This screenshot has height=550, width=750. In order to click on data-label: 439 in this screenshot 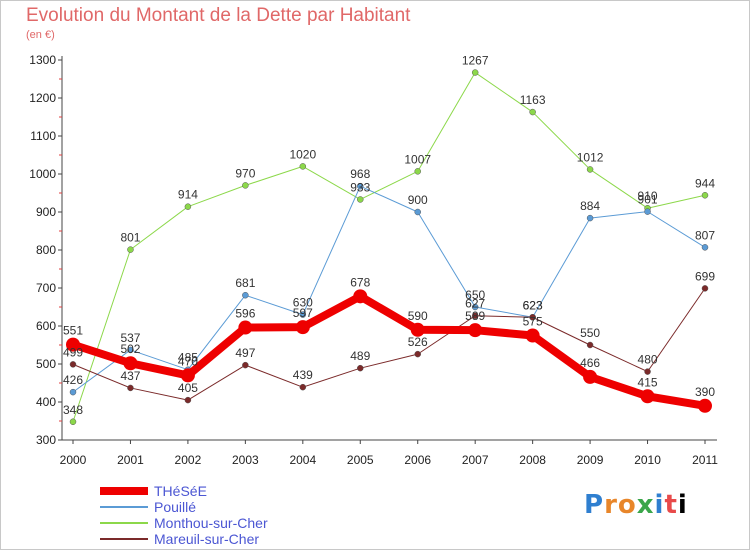, I will do `click(303, 375)`.